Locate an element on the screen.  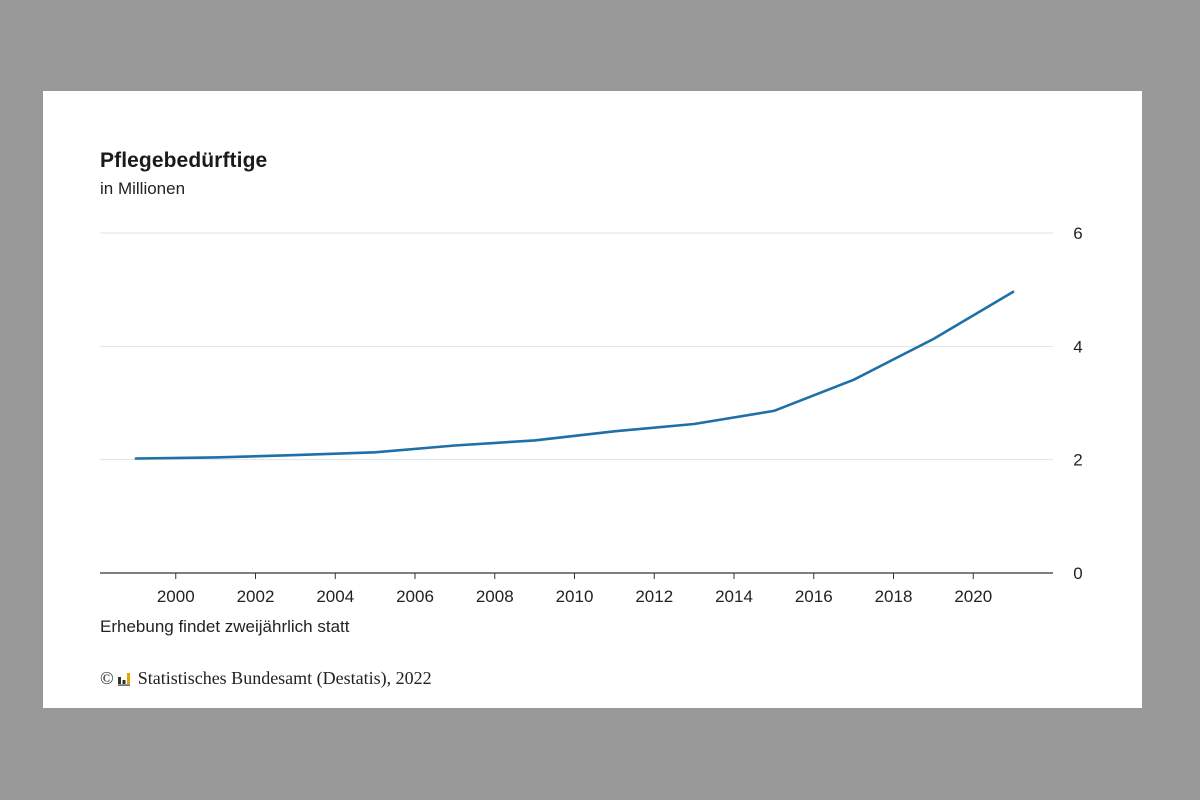
x-tick-label: 2012 is located at coordinates (654, 596).